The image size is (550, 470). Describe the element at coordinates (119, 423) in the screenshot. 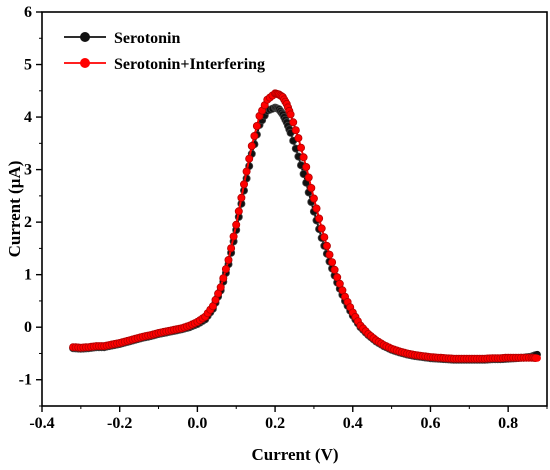

I see `x-tick-label: -0.2` at that location.